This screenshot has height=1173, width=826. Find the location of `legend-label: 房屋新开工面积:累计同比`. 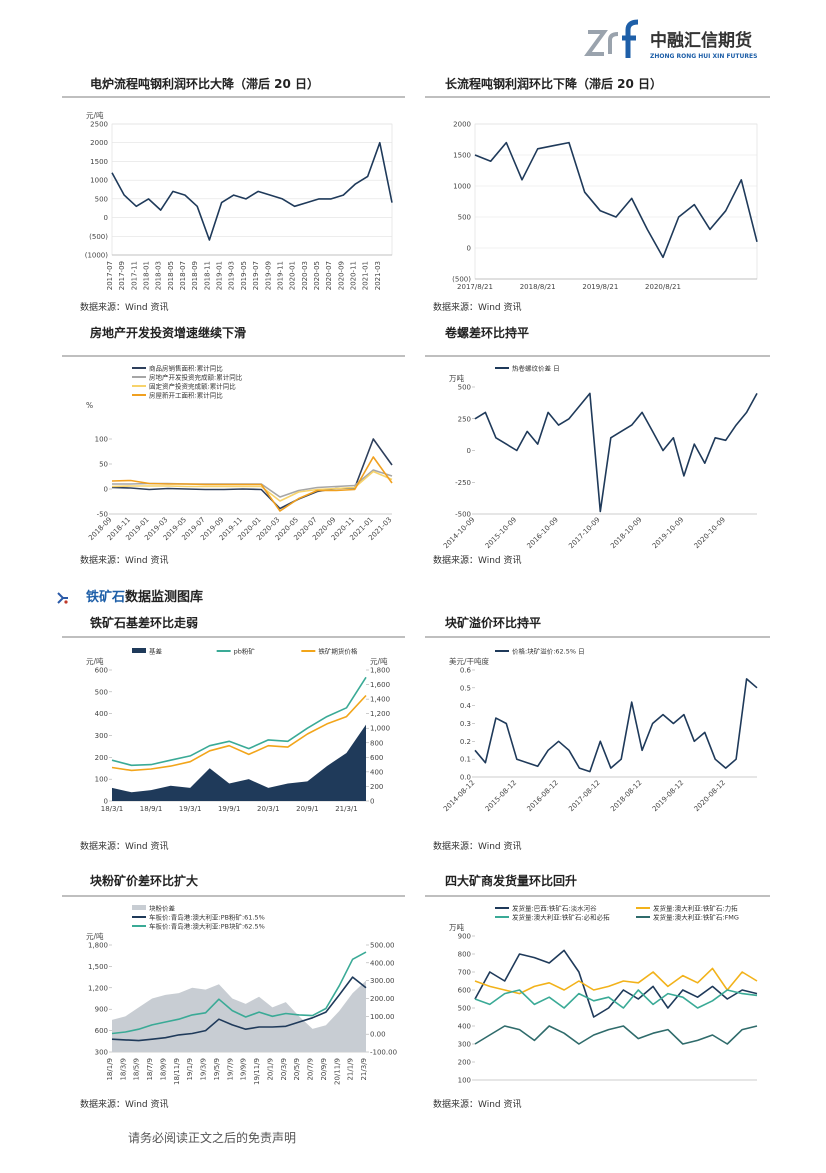

legend-label: 房屋新开工面积:累计同比 is located at coordinates (186, 395).